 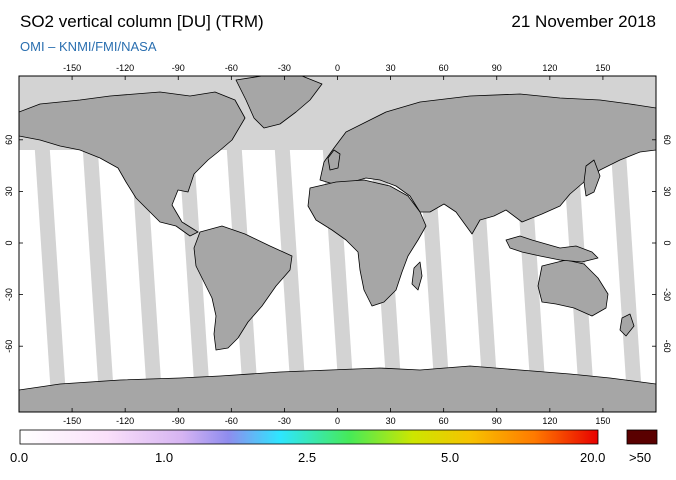 I want to click on colorbar-label-3: 5.0, so click(x=450, y=457).